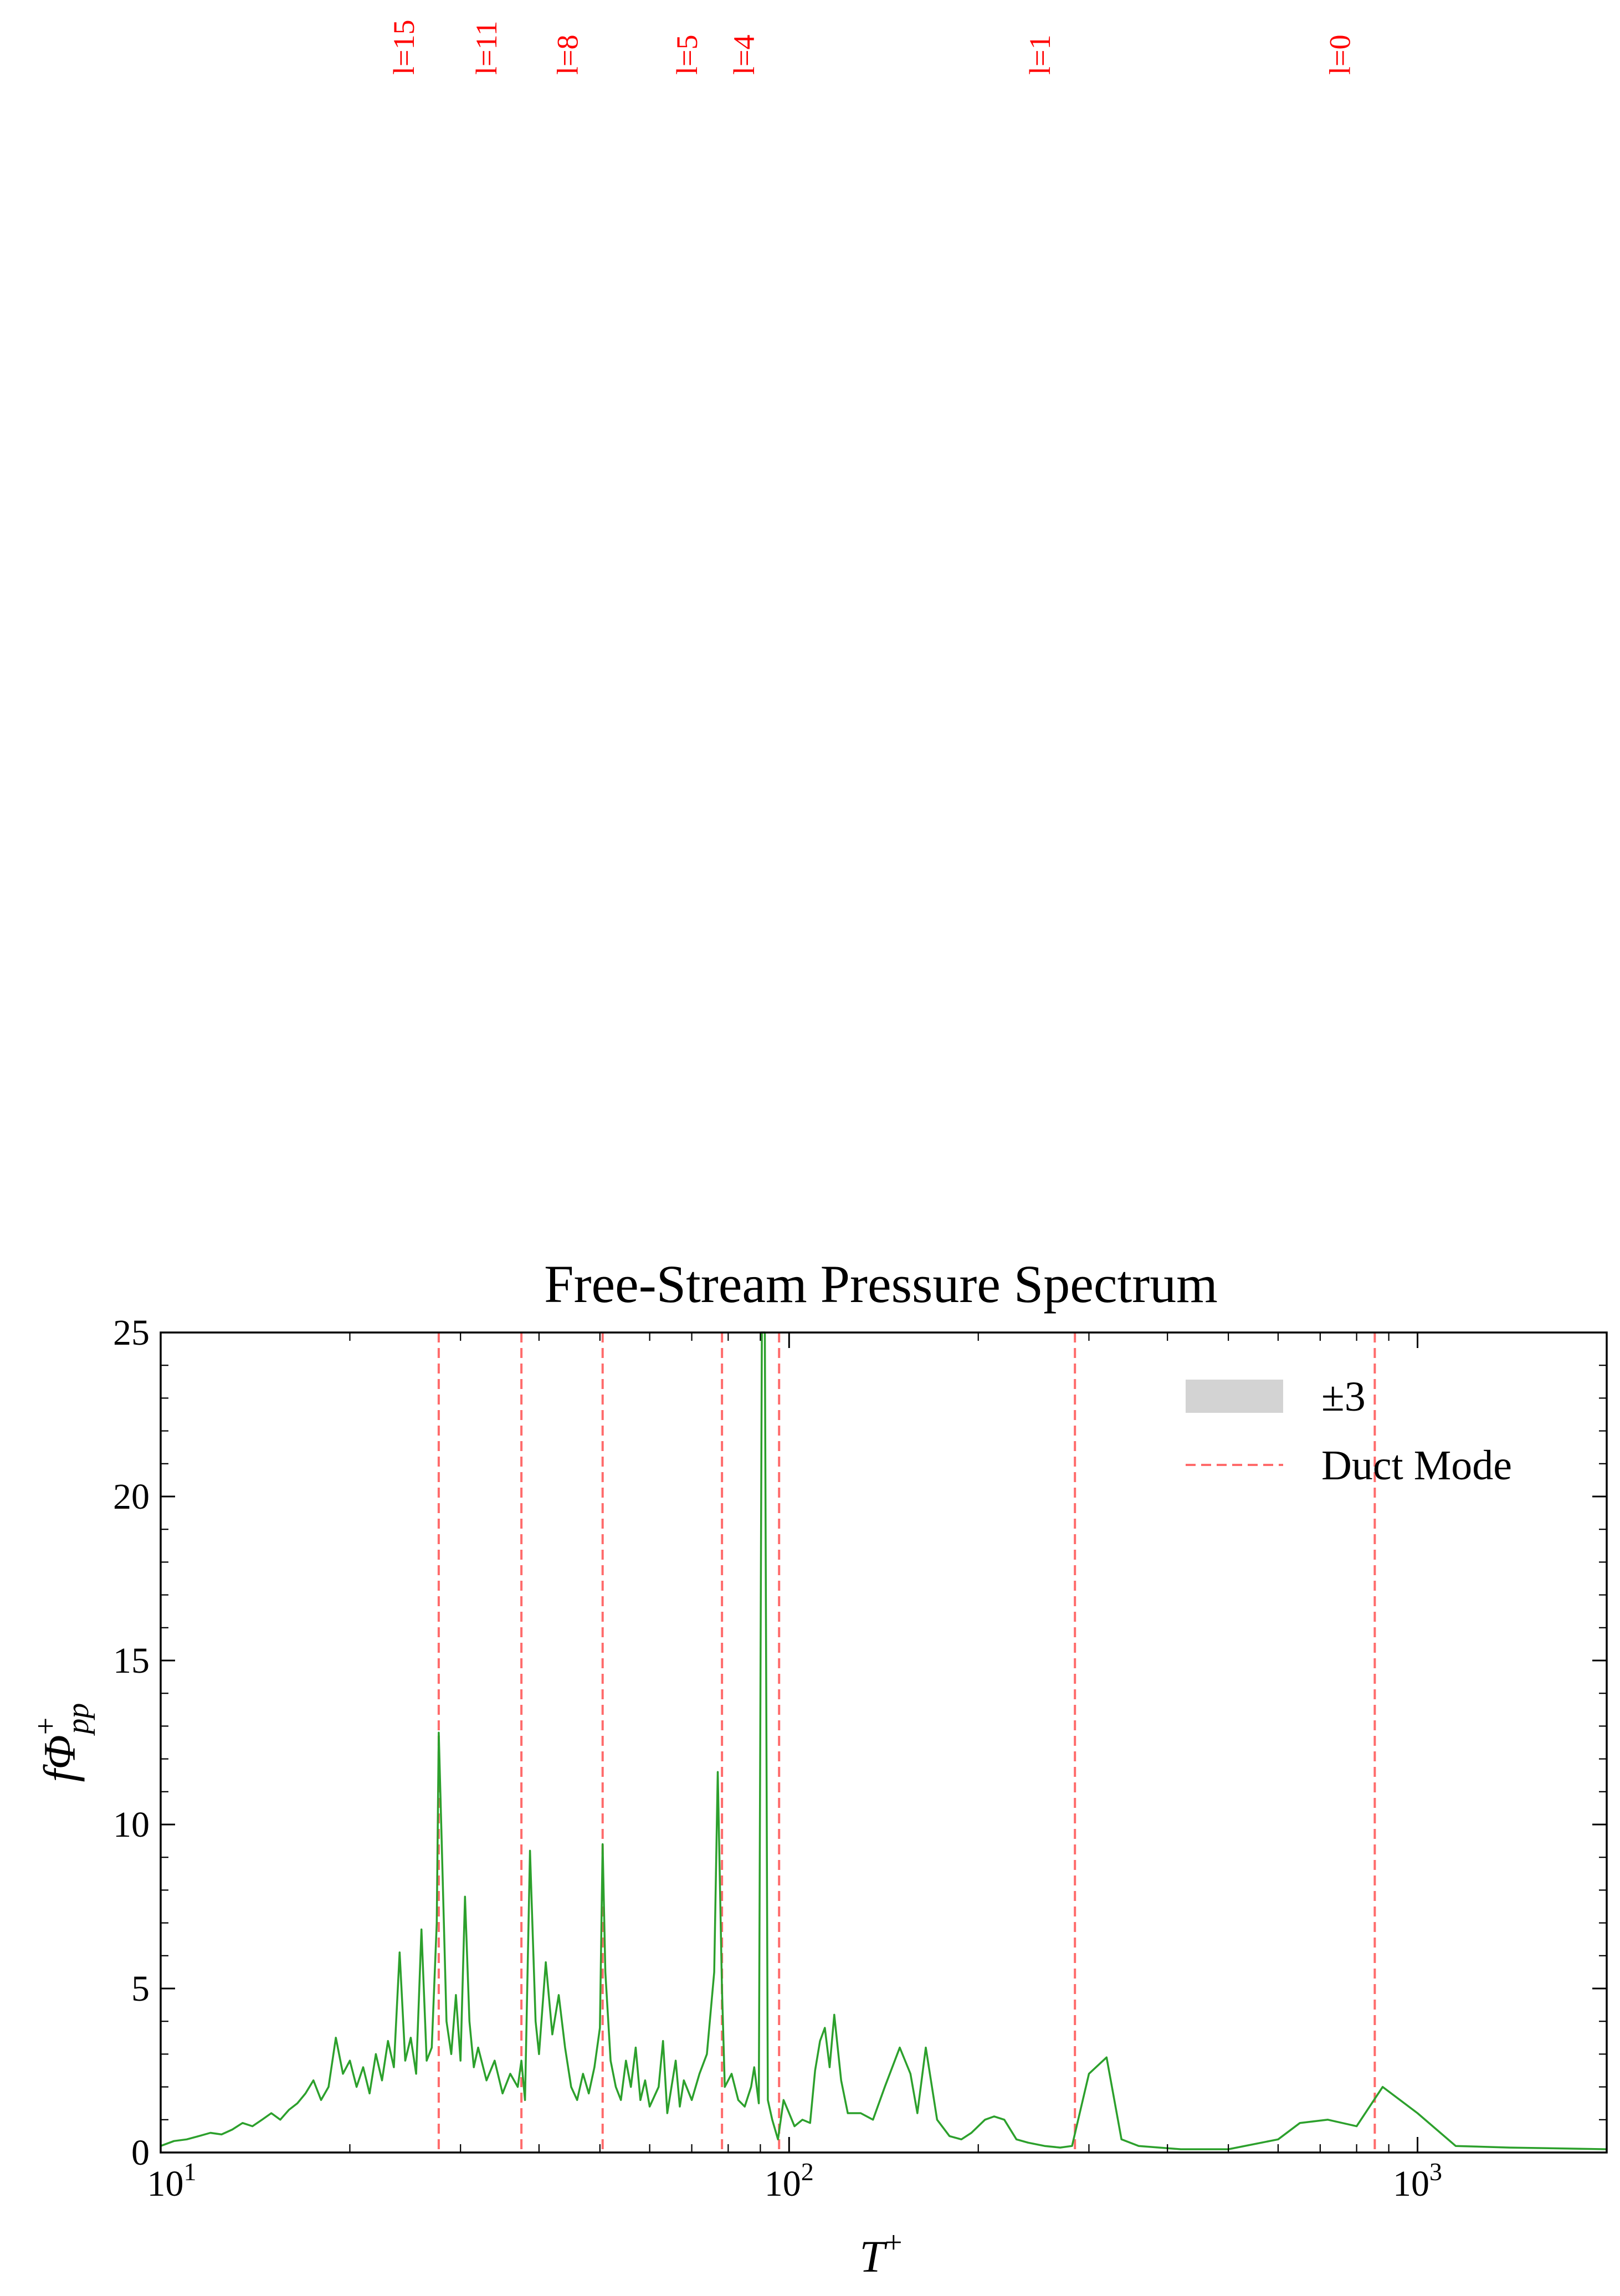  Describe the element at coordinates (687, 55) in the screenshot. I see `duct-mode-label: l=5` at that location.